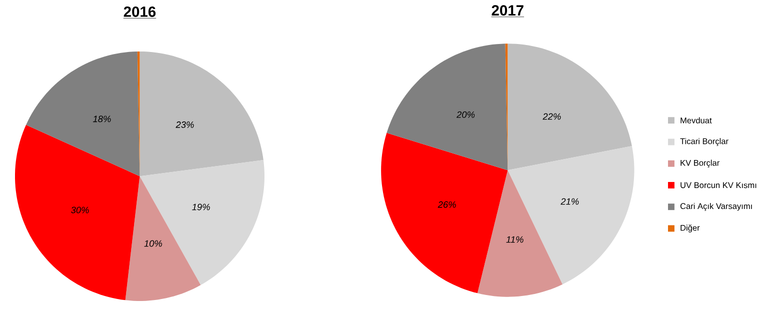 This screenshot has height=323, width=760. I want to click on data-label: 30%, so click(80, 210).